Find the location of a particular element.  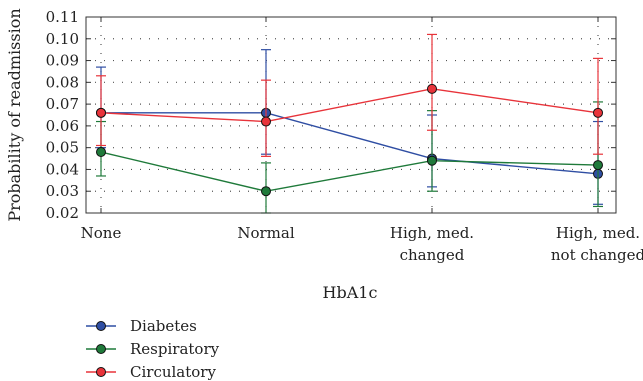

y-tick-label: 0.02 is located at coordinates (62, 213).